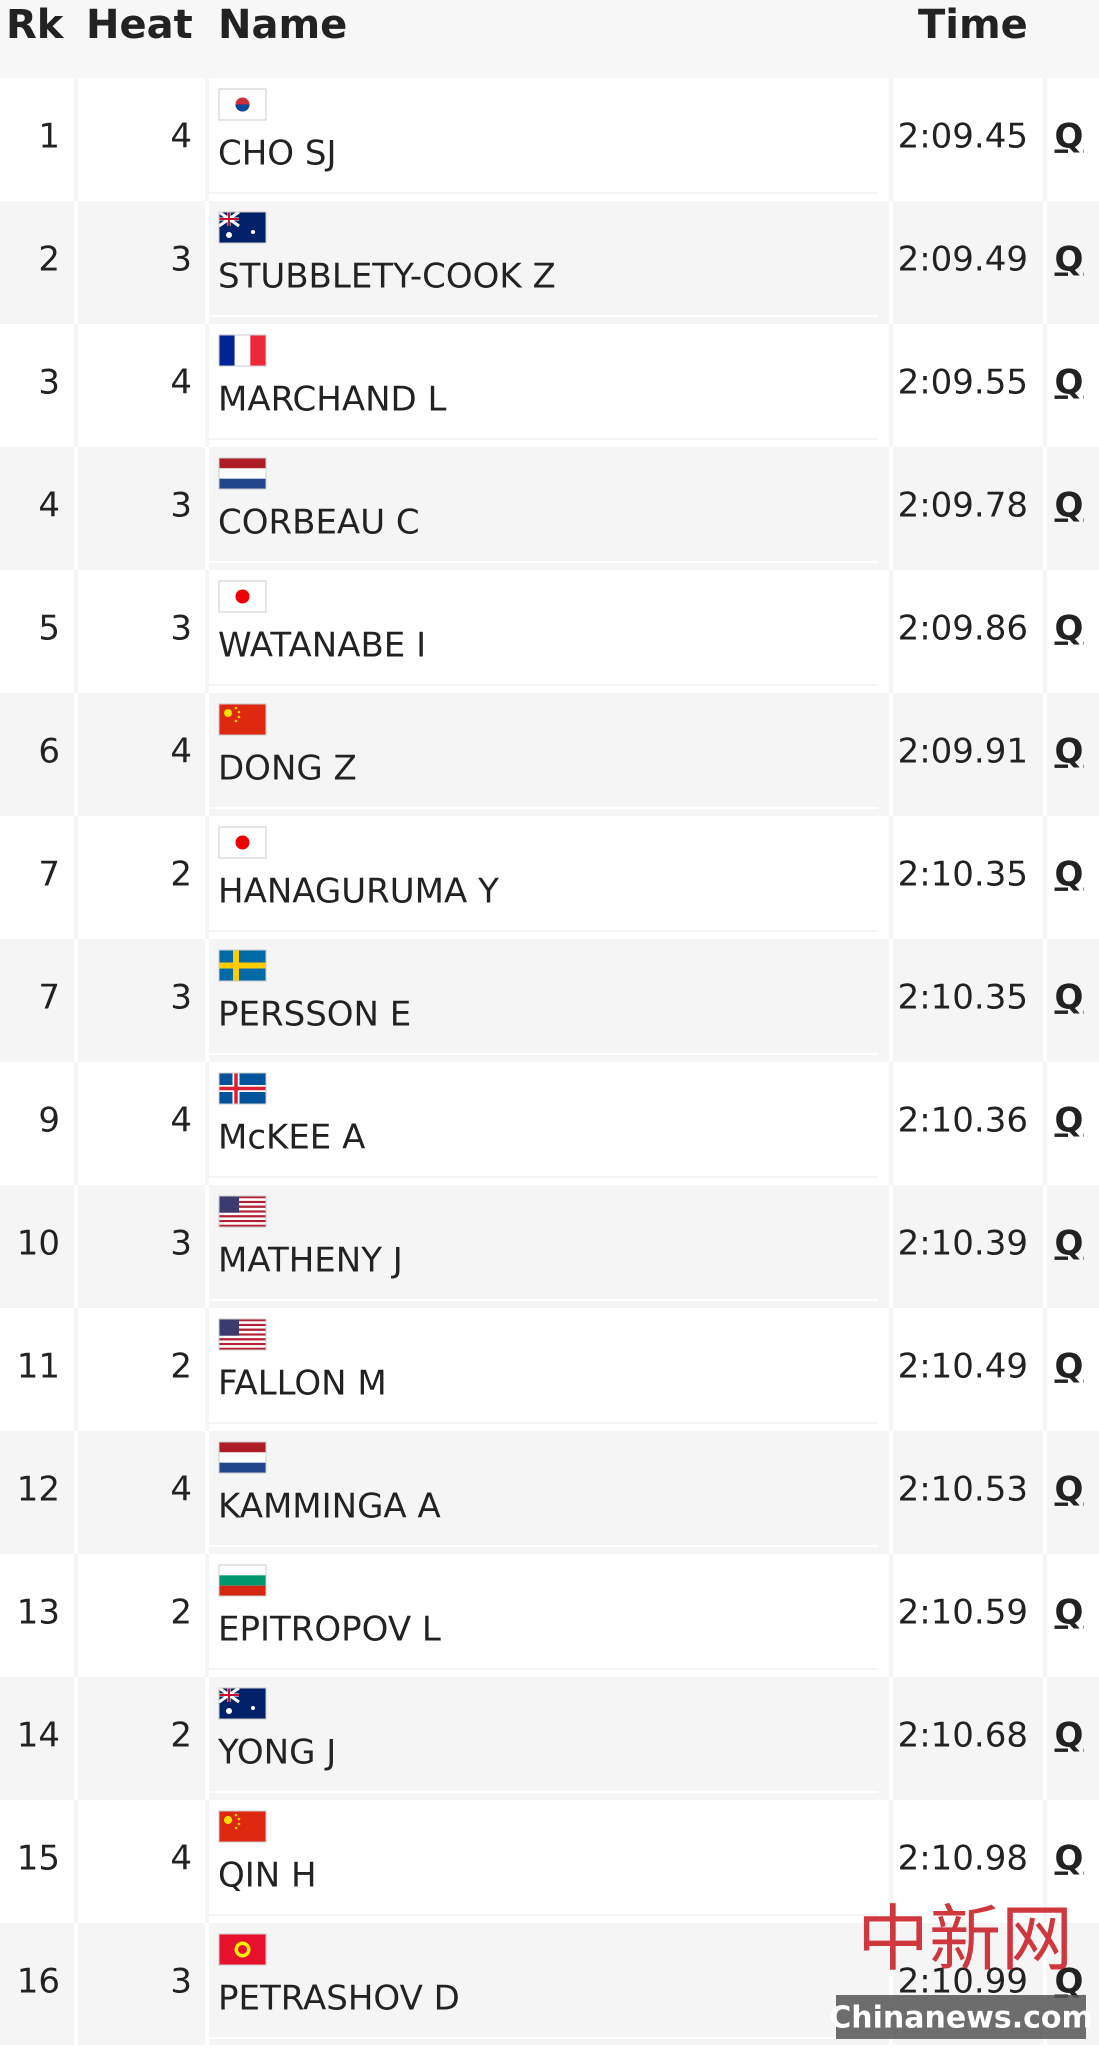 This screenshot has width=1099, height=2049. Describe the element at coordinates (963, 1859) in the screenshot. I see `time: 2:10.98` at that location.